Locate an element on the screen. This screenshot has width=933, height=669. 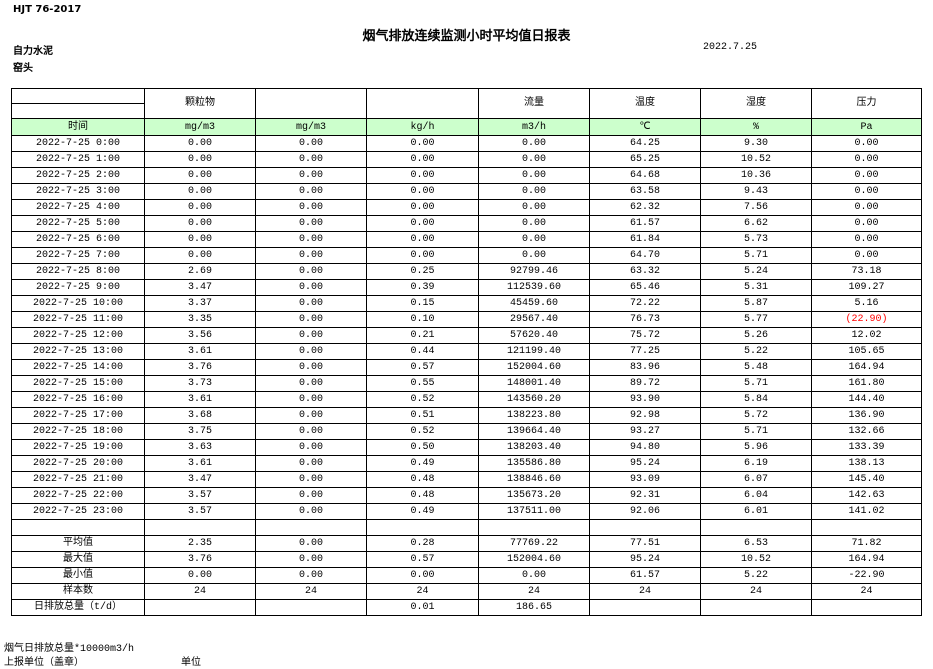
value-cell: 112539.60 is located at coordinates (534, 287).